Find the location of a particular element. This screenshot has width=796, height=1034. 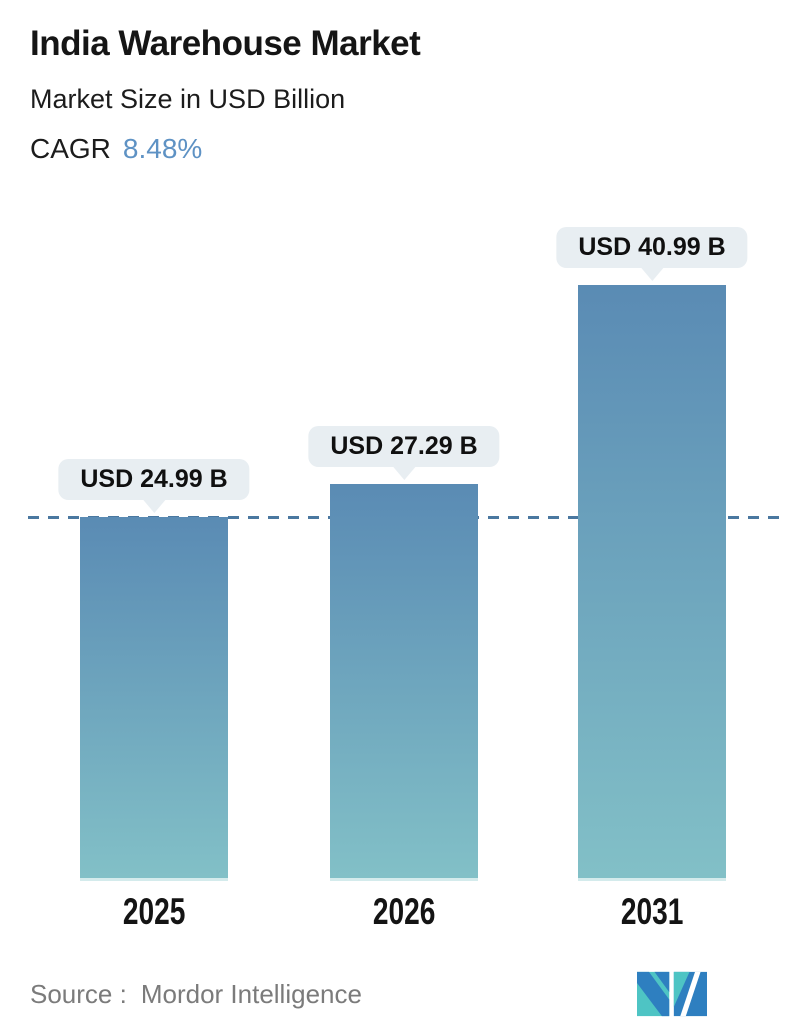

cagr-label: CAGR is located at coordinates (70, 148).